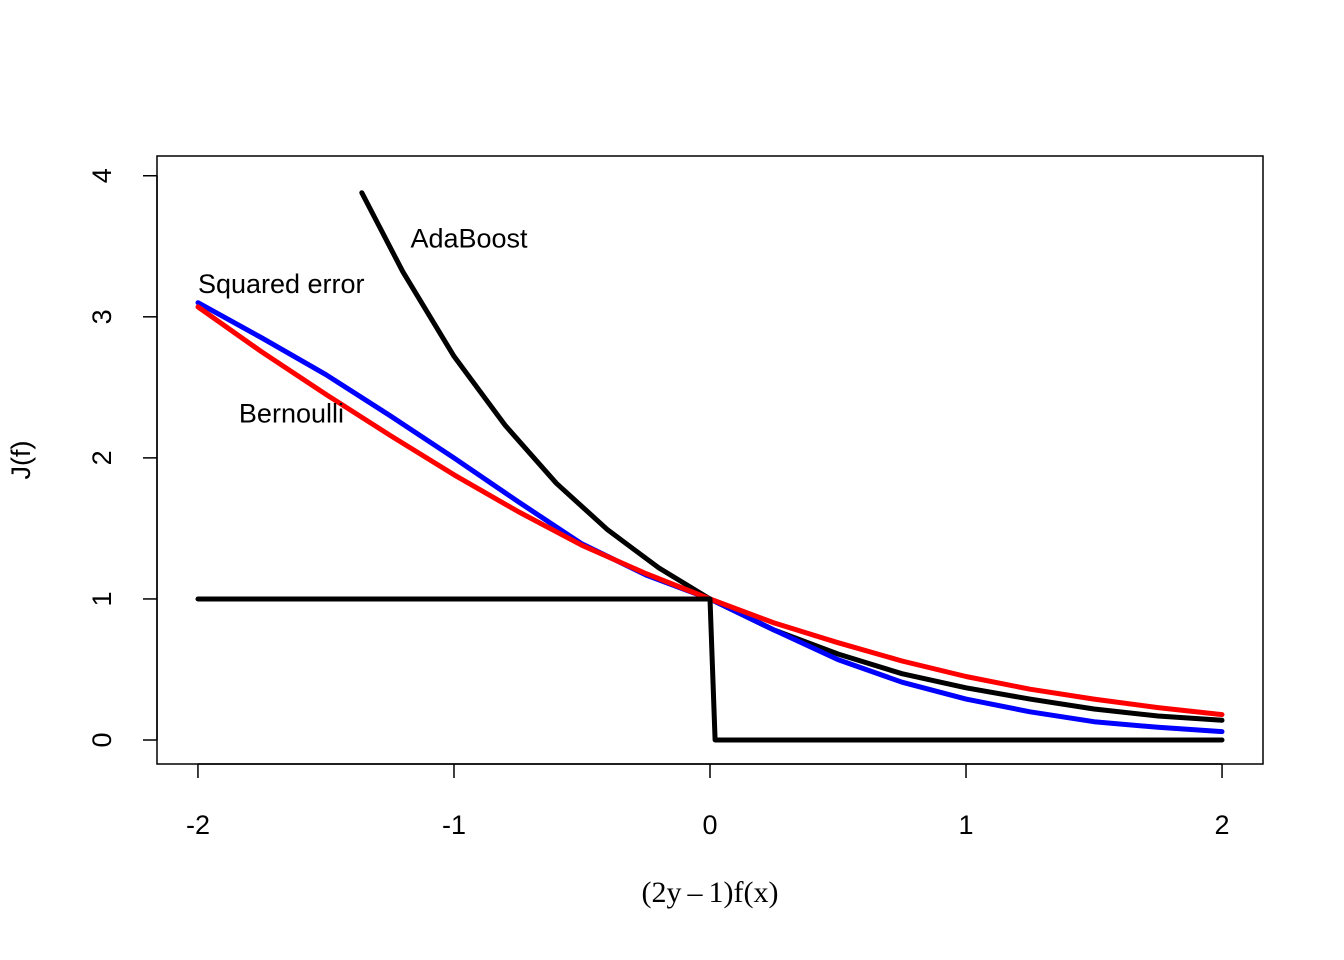 This screenshot has width=1344, height=960. I want to click on x-tick-label: 1, so click(966, 825).